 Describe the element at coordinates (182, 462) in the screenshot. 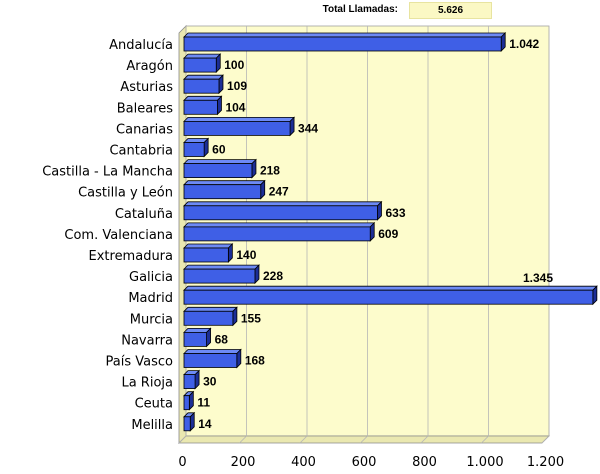

I see `x-tick-label: 0` at that location.